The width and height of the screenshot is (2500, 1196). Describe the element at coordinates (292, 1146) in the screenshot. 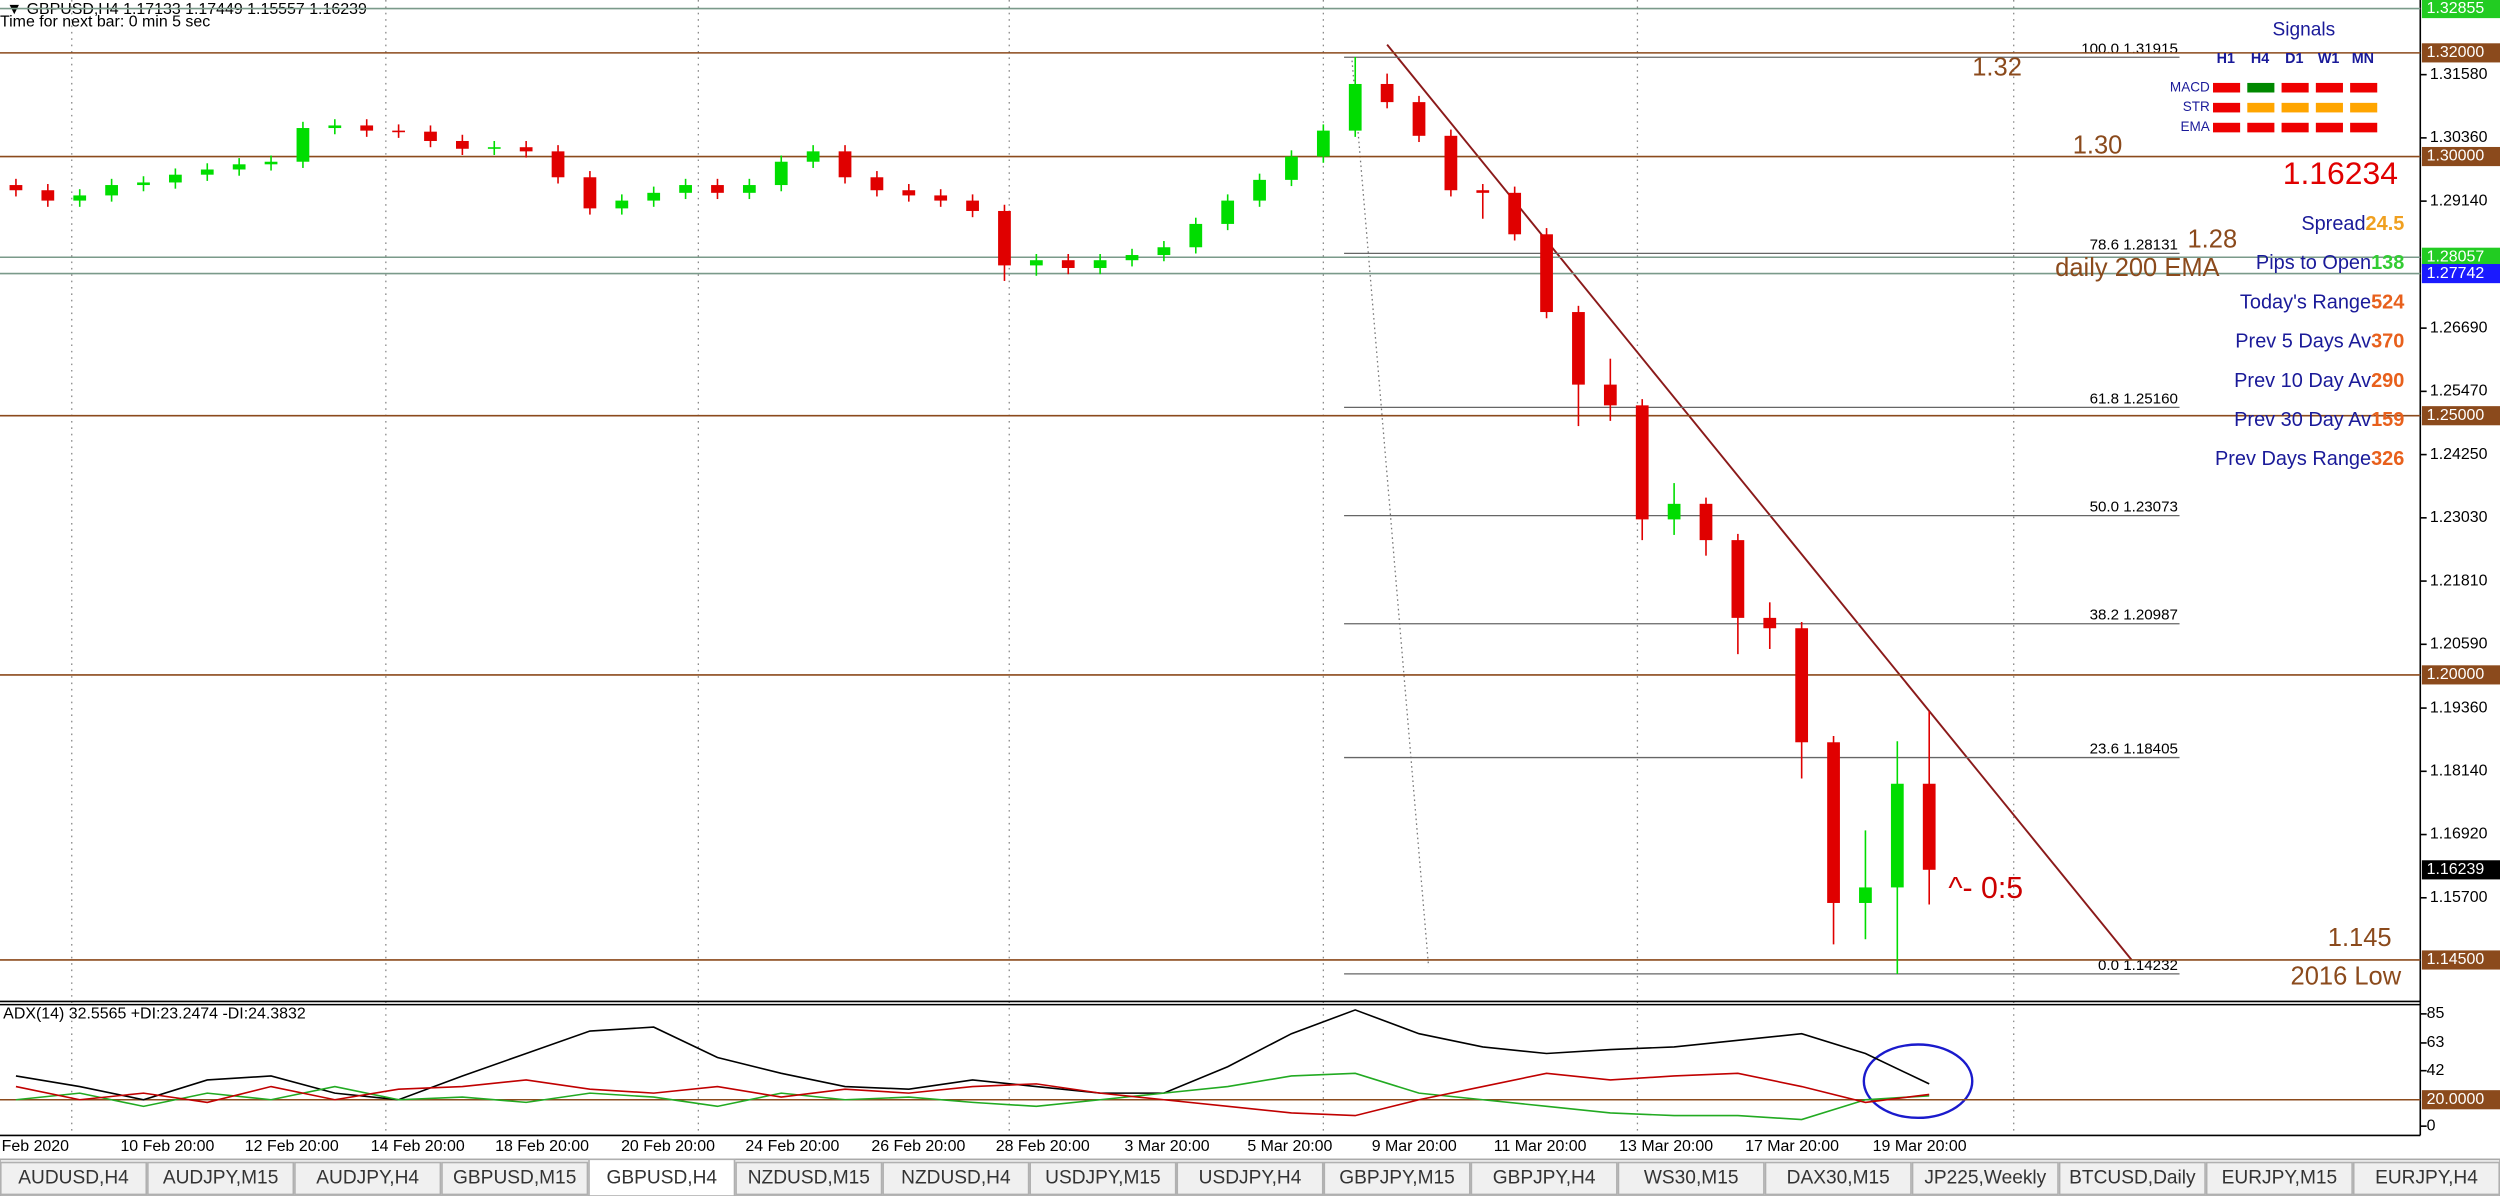

I see `x-tick-label: 12 Feb 20:00` at that location.